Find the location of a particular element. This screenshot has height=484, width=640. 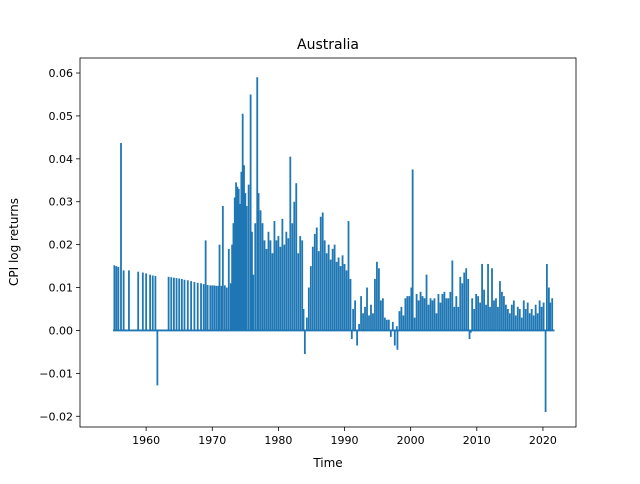

y-axis-ticks: −0.02 −0.01 0.00 0.01 0.02 0.03 0.04 0.05 0.06 is located at coordinates (59, 245).